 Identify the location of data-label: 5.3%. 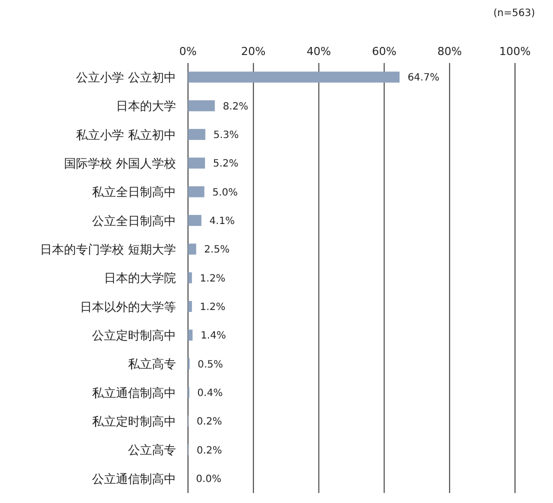
(226, 135).